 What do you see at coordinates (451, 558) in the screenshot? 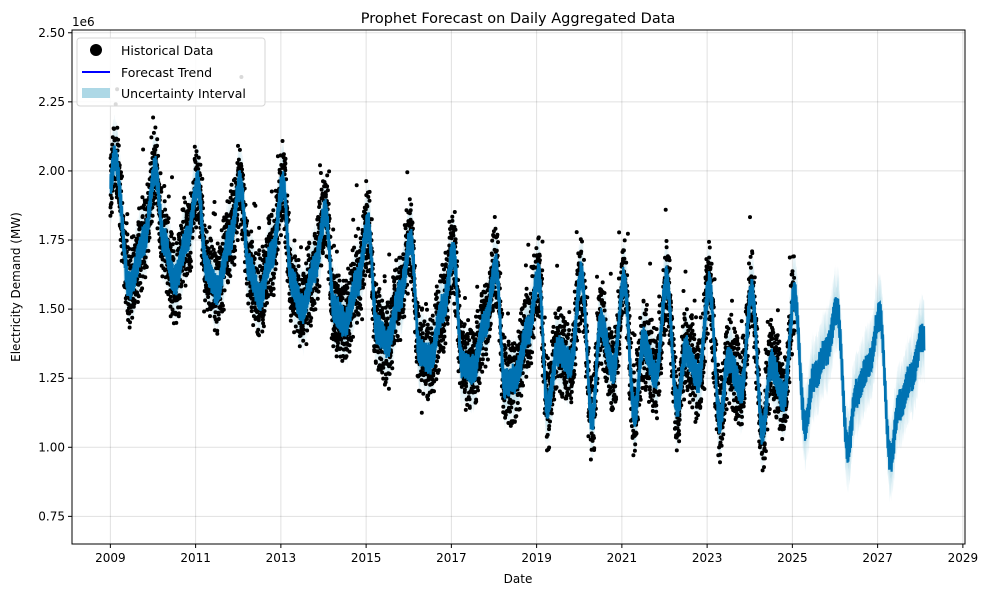
I see `x-tick-label: 2017` at bounding box center [451, 558].